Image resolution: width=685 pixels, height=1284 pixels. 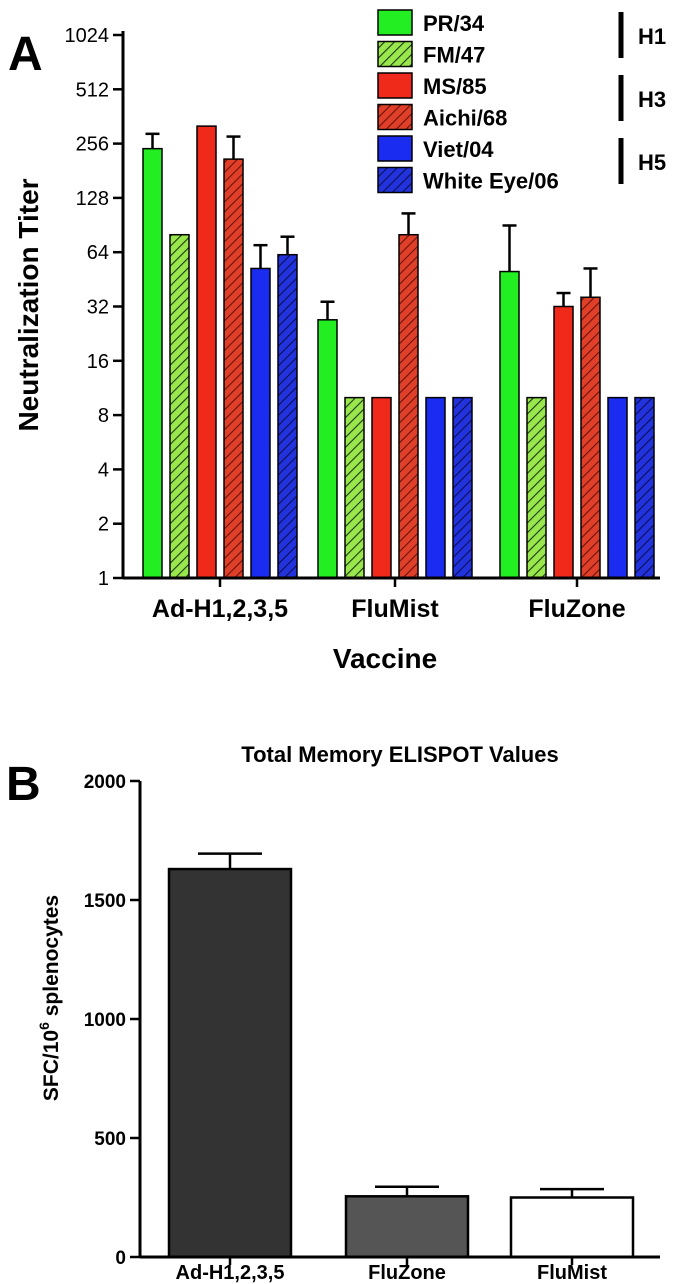 What do you see at coordinates (120, 1258) in the screenshot?
I see `y-tick-label-b: 0` at bounding box center [120, 1258].